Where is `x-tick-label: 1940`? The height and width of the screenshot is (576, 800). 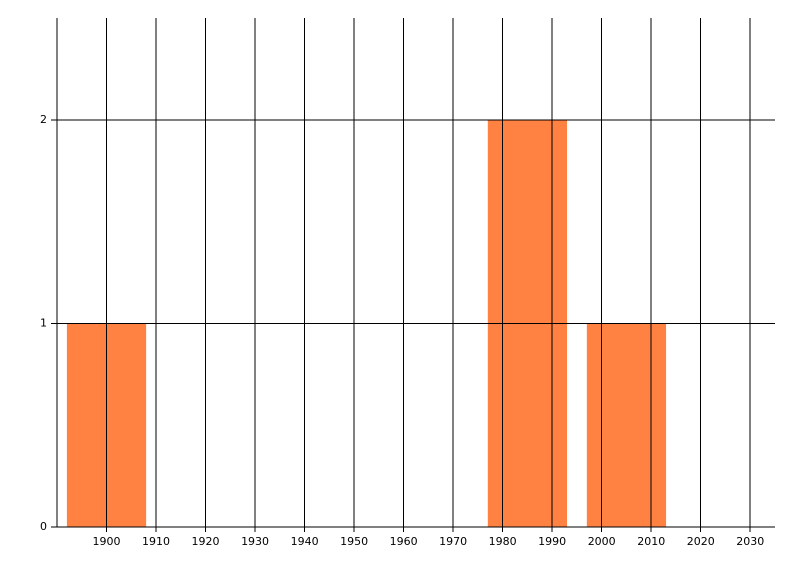
x-tick-label: 1940 is located at coordinates (305, 541).